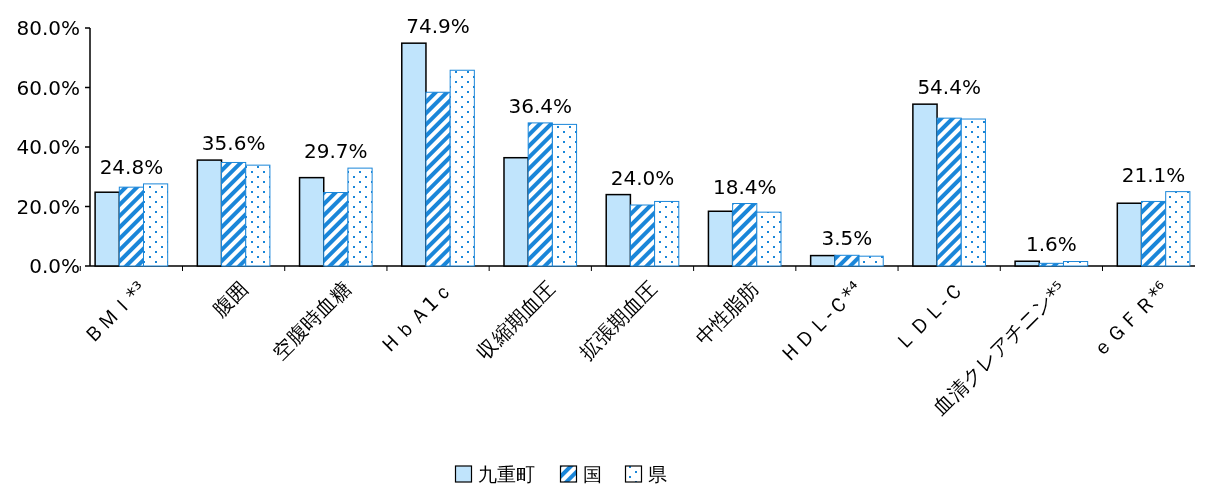  I want to click on x-tick-label: 中性脂肪, so click(727, 313).